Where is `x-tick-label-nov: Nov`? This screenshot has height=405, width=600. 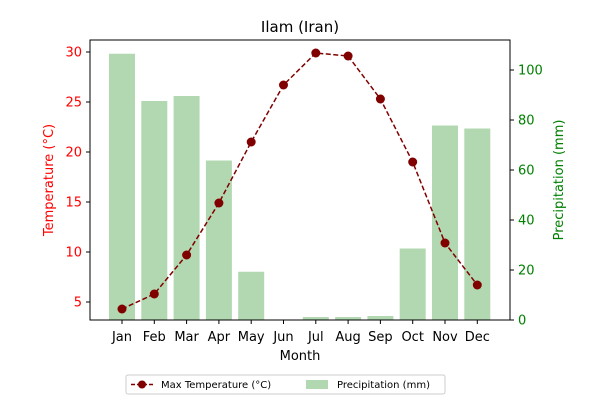
x-tick-label-nov: Nov is located at coordinates (445, 337).